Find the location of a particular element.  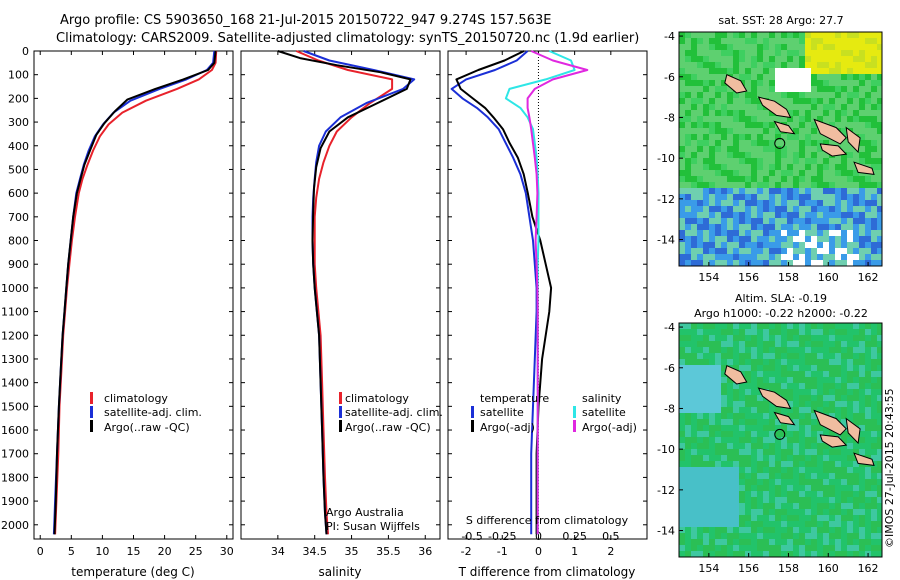

map-x-tick-label: 154 is located at coordinates (708, 277).